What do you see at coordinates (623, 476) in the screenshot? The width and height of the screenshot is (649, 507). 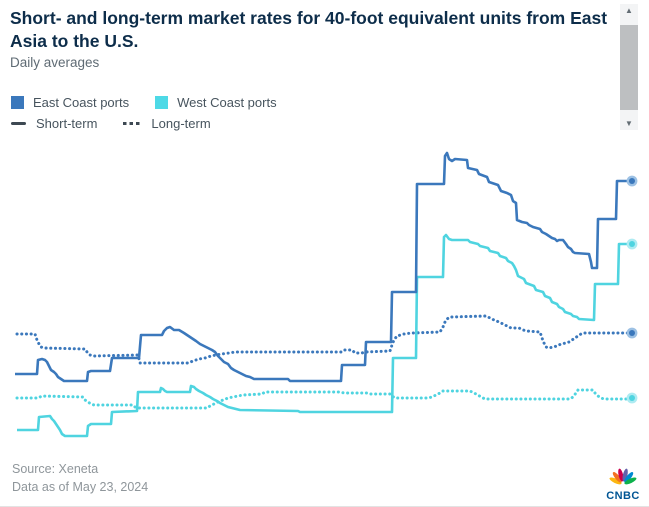 I see `peacock-icon` at bounding box center [623, 476].